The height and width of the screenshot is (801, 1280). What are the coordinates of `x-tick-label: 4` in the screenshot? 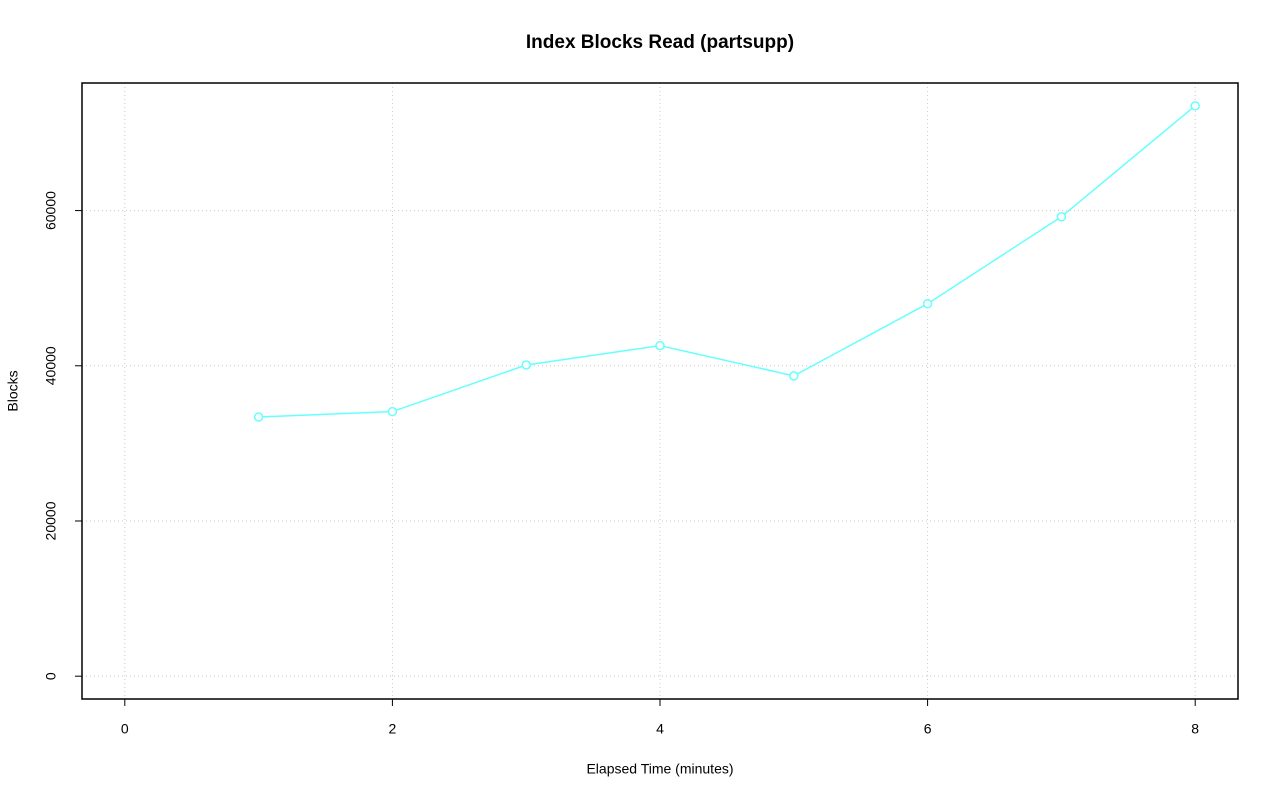 It's located at (660, 729).